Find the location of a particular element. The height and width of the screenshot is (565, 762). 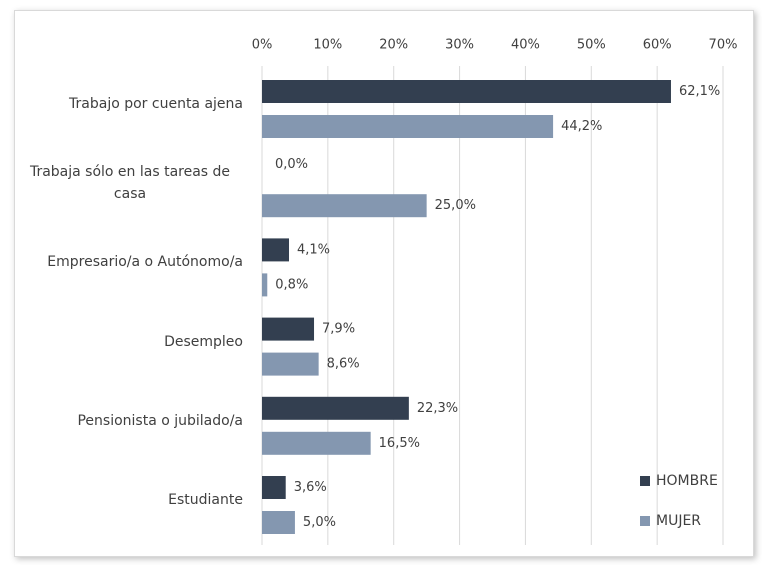

x-tick-label: 10% is located at coordinates (327, 45).